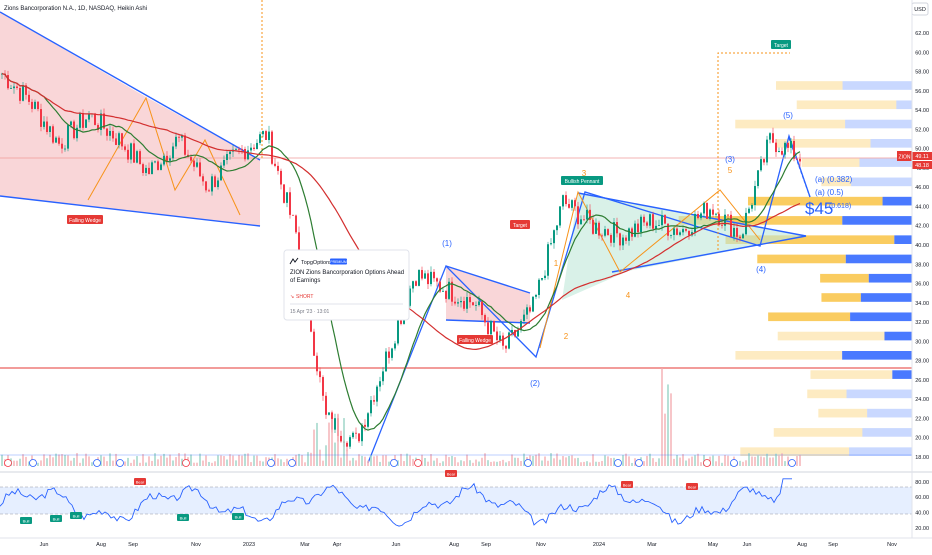 This screenshot has height=555, width=932. What do you see at coordinates (922, 419) in the screenshot?
I see `price-tick-2: 22.00` at bounding box center [922, 419].